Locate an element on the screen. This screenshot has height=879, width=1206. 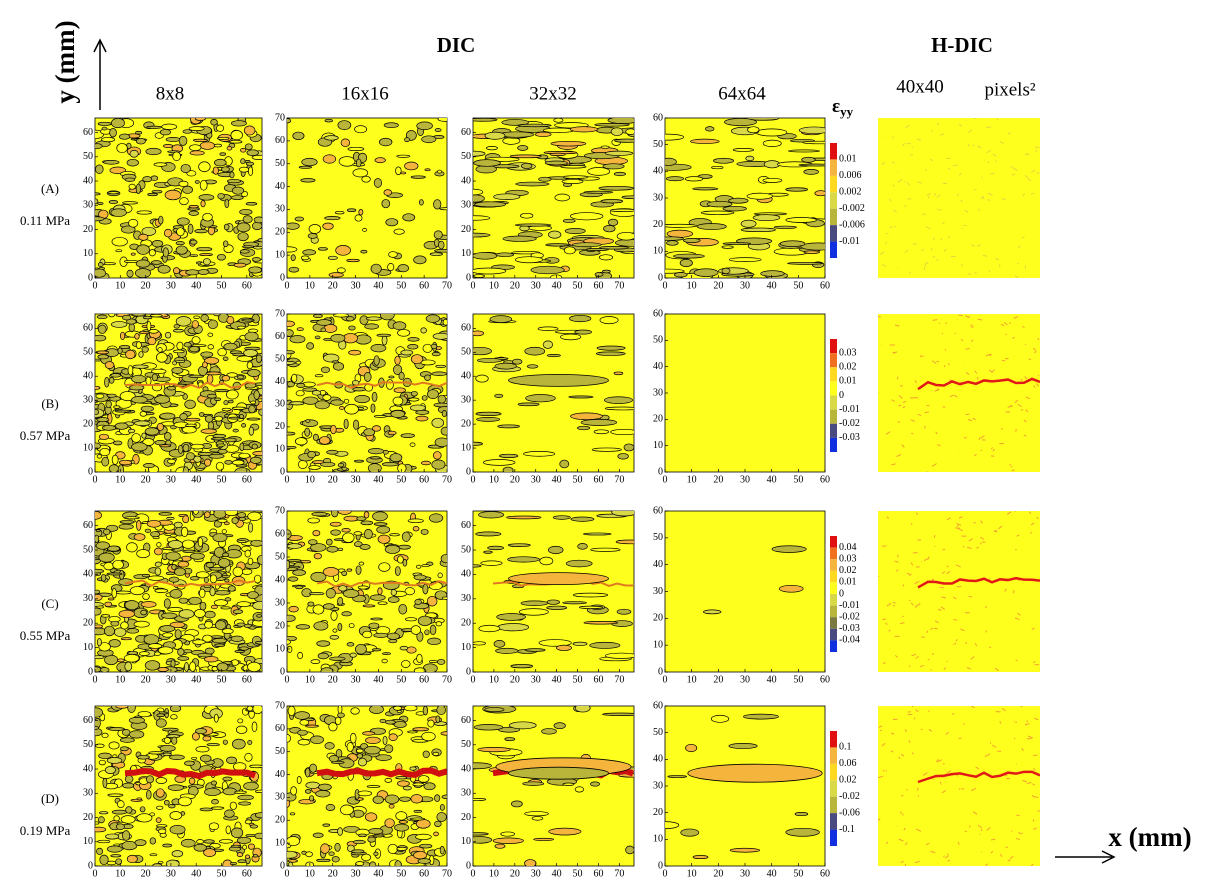
strain-zone is located at coordinates (755, 773).